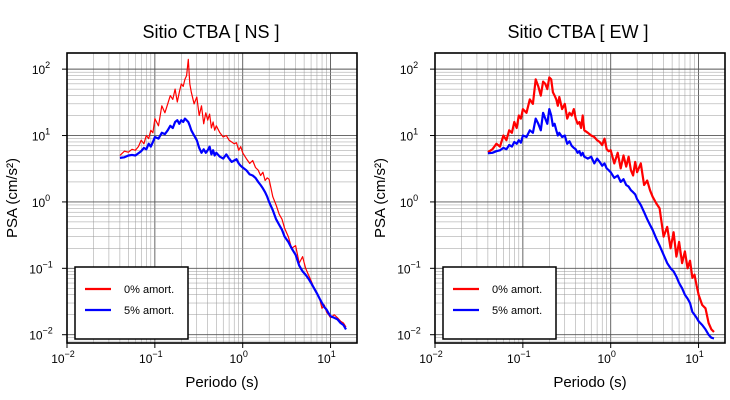  I want to click on chart-title: Sitio CTBA [ EW ], so click(577, 32).